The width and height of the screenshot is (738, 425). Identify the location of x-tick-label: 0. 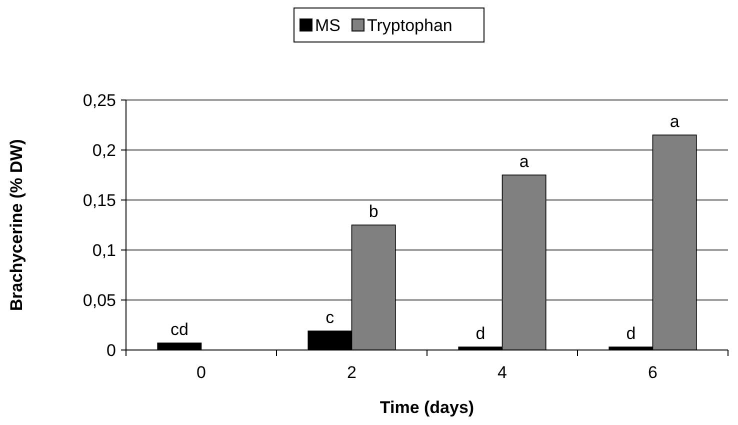
(201, 372).